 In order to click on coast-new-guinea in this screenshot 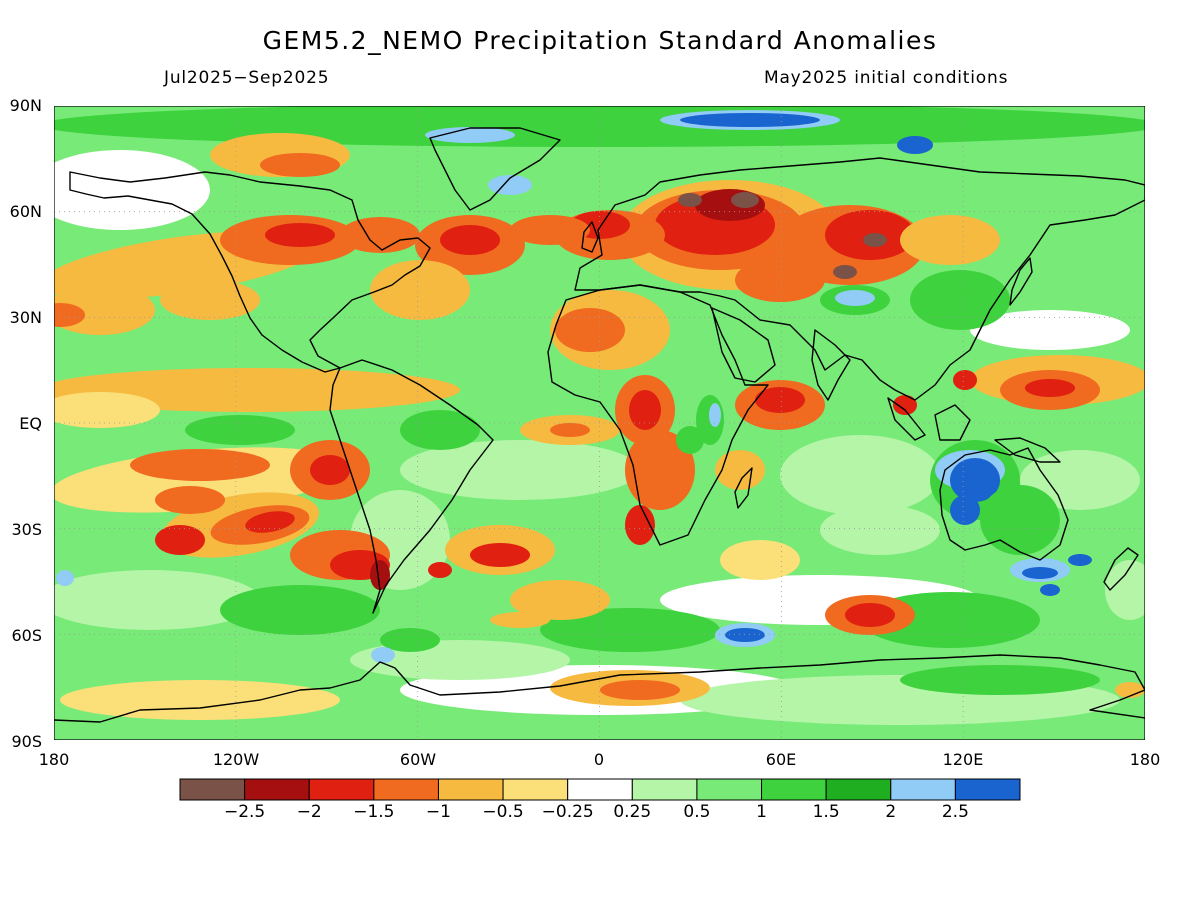, I will do `click(1027, 450)`.